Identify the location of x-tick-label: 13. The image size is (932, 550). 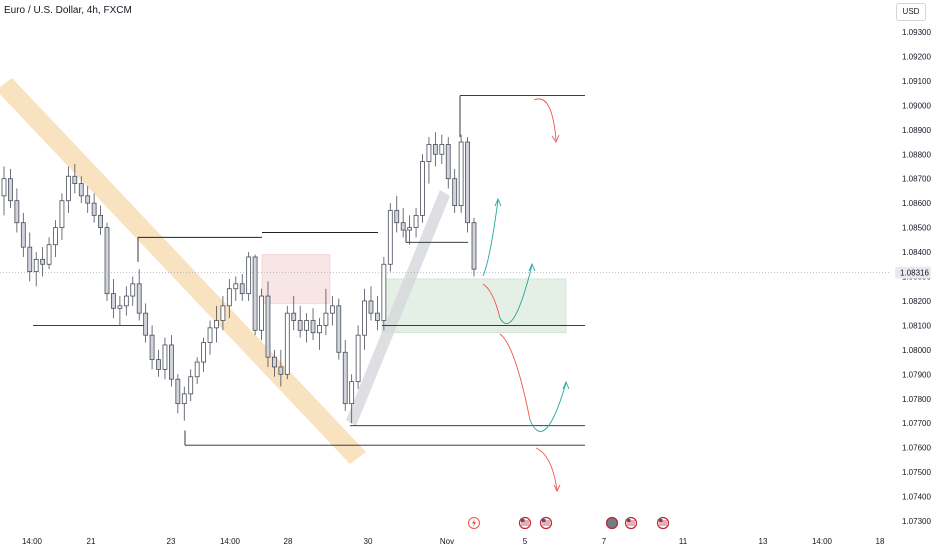
(763, 541).